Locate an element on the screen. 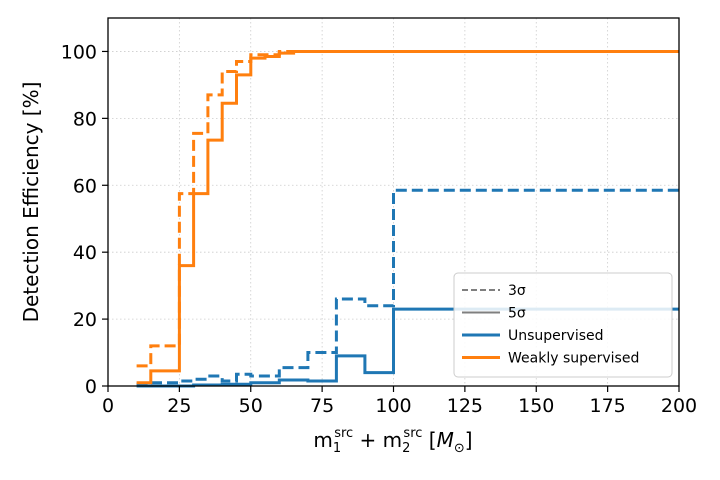  x-tick-label: 0 is located at coordinates (108, 406).